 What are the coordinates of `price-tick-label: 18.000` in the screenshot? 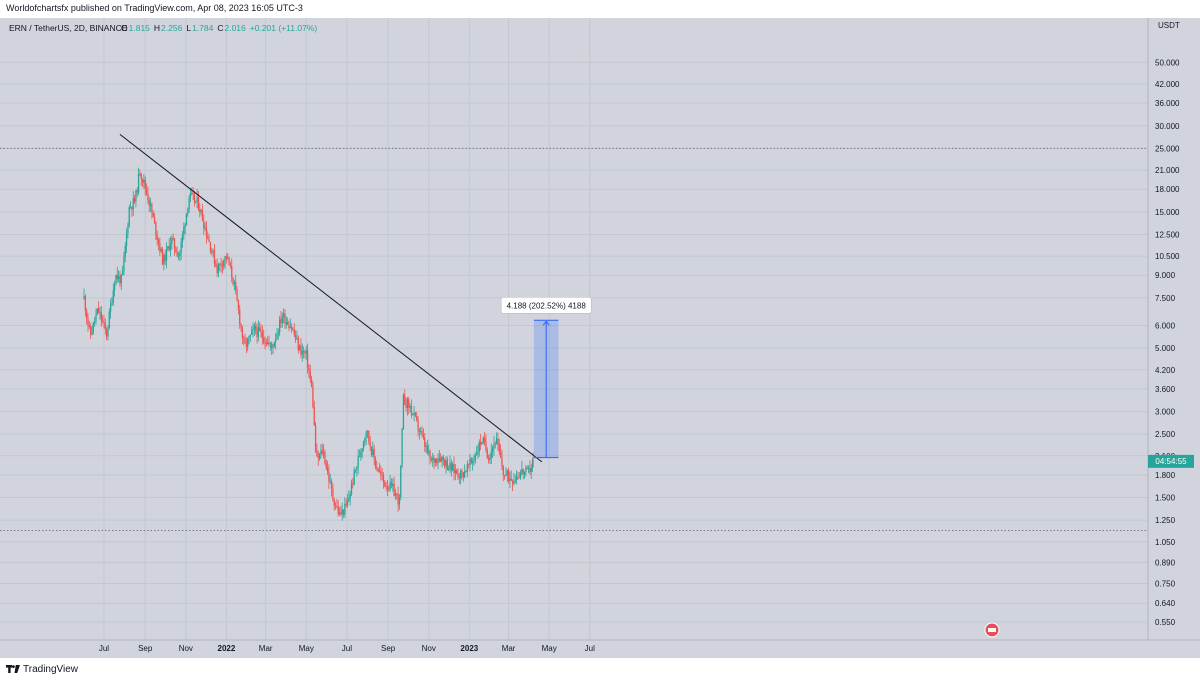 It's located at (1167, 189).